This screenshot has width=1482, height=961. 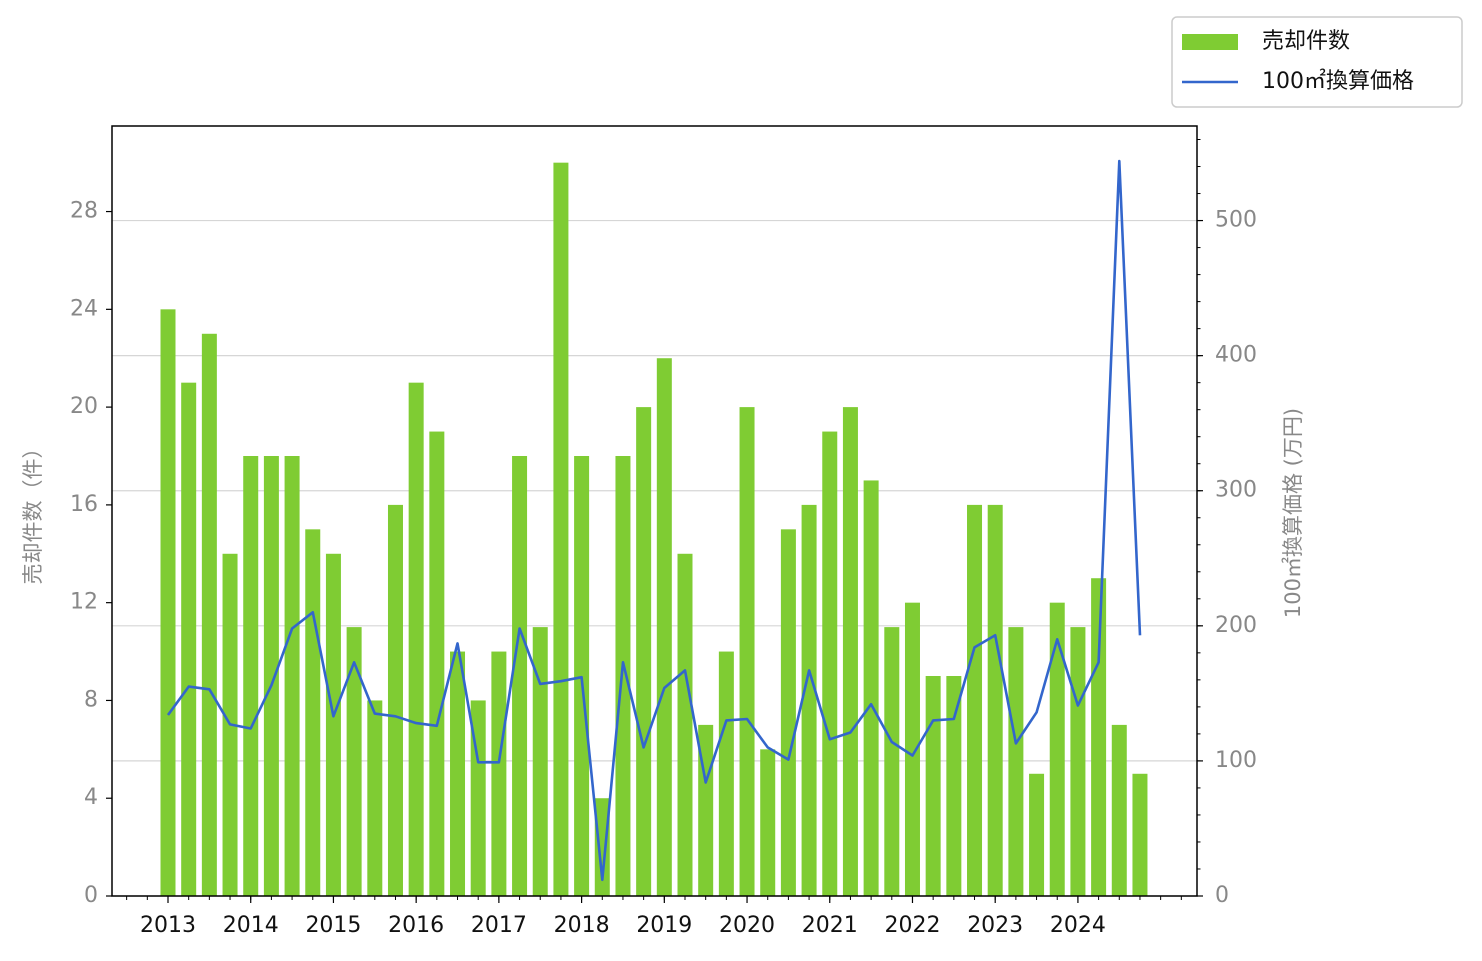 What do you see at coordinates (912, 925) in the screenshot?
I see `x-tick-label: 2022` at bounding box center [912, 925].